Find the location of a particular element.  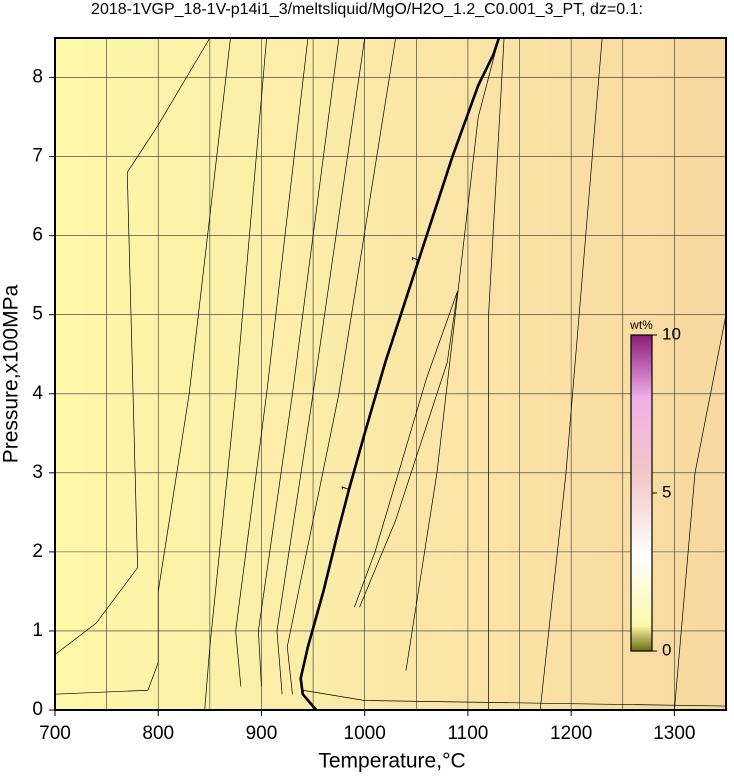

x-tick-label: 800 is located at coordinates (158, 733).